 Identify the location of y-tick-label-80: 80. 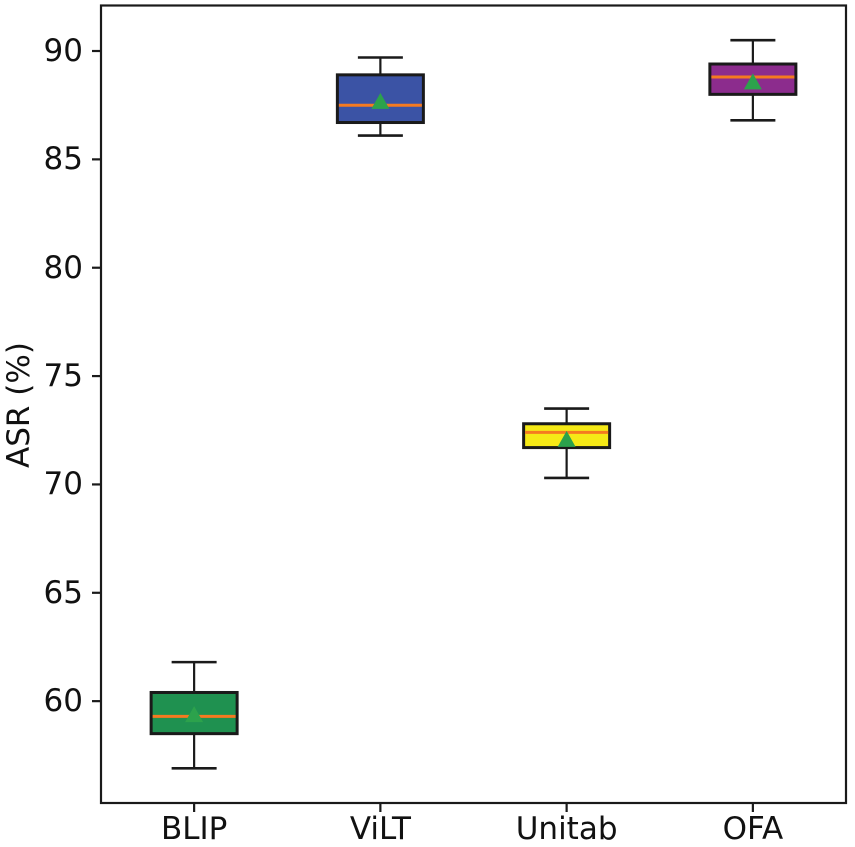
(63, 267).